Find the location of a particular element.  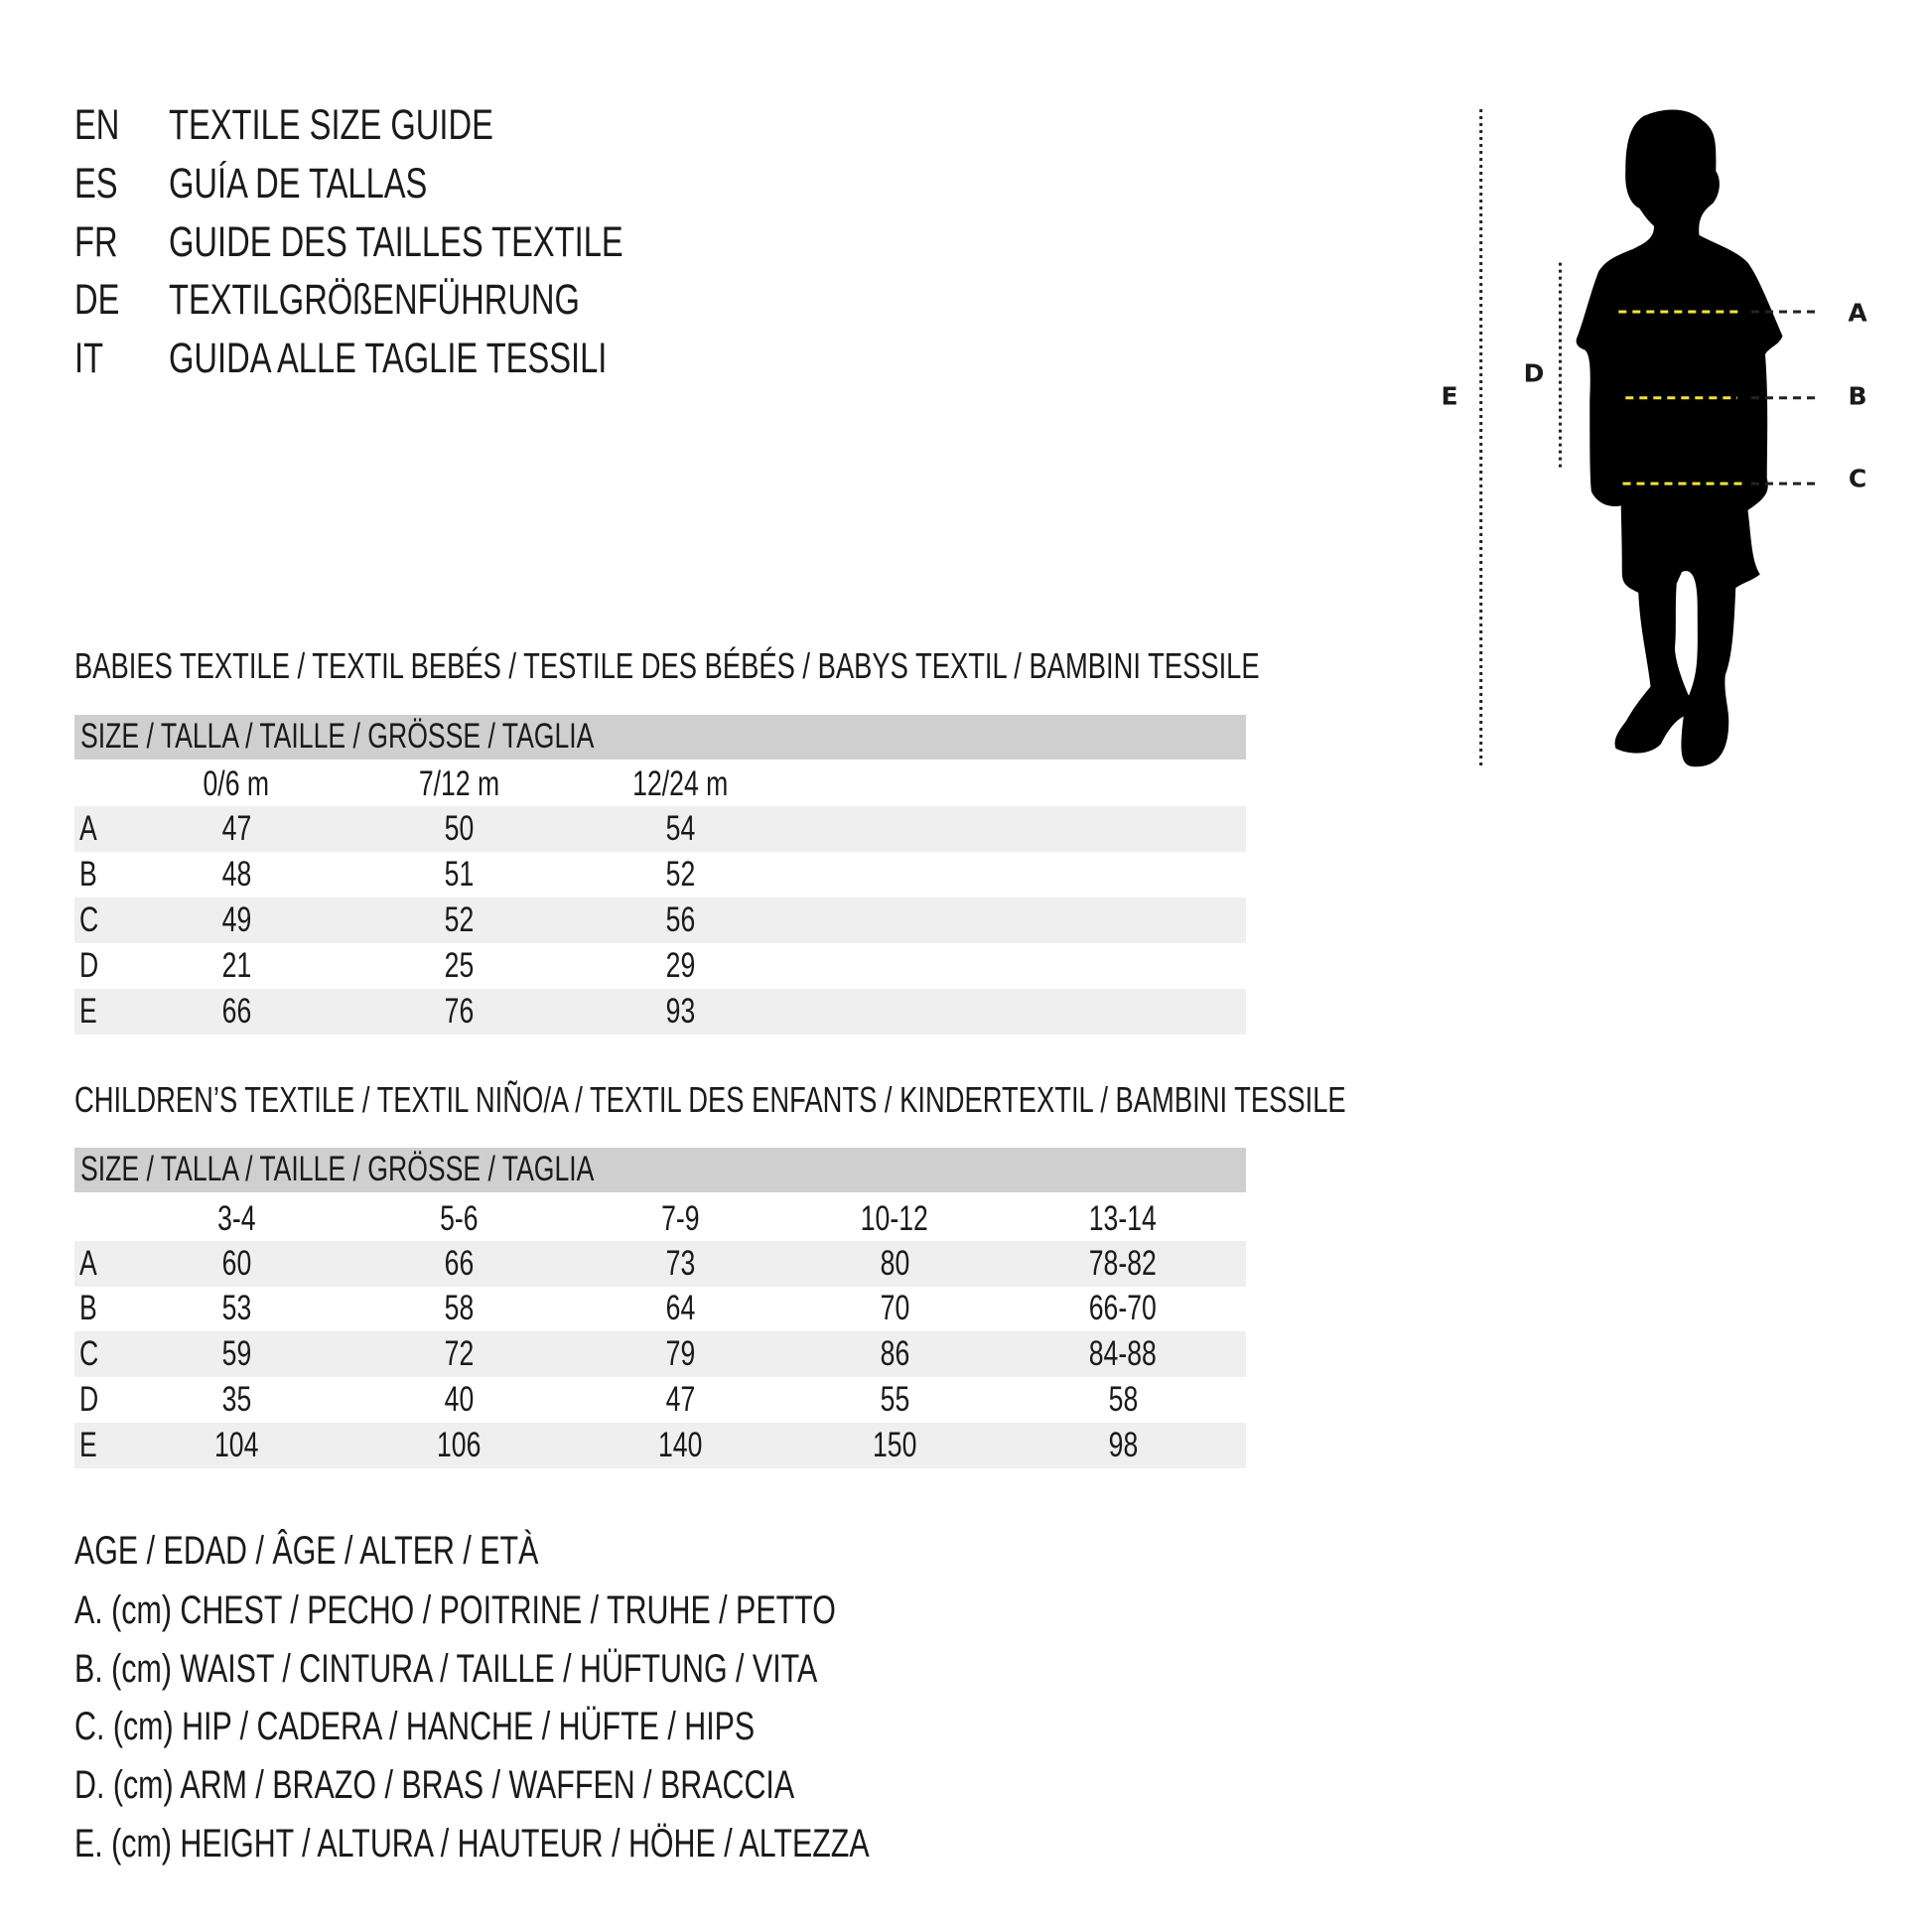

language-code: EN is located at coordinates (104, 126).